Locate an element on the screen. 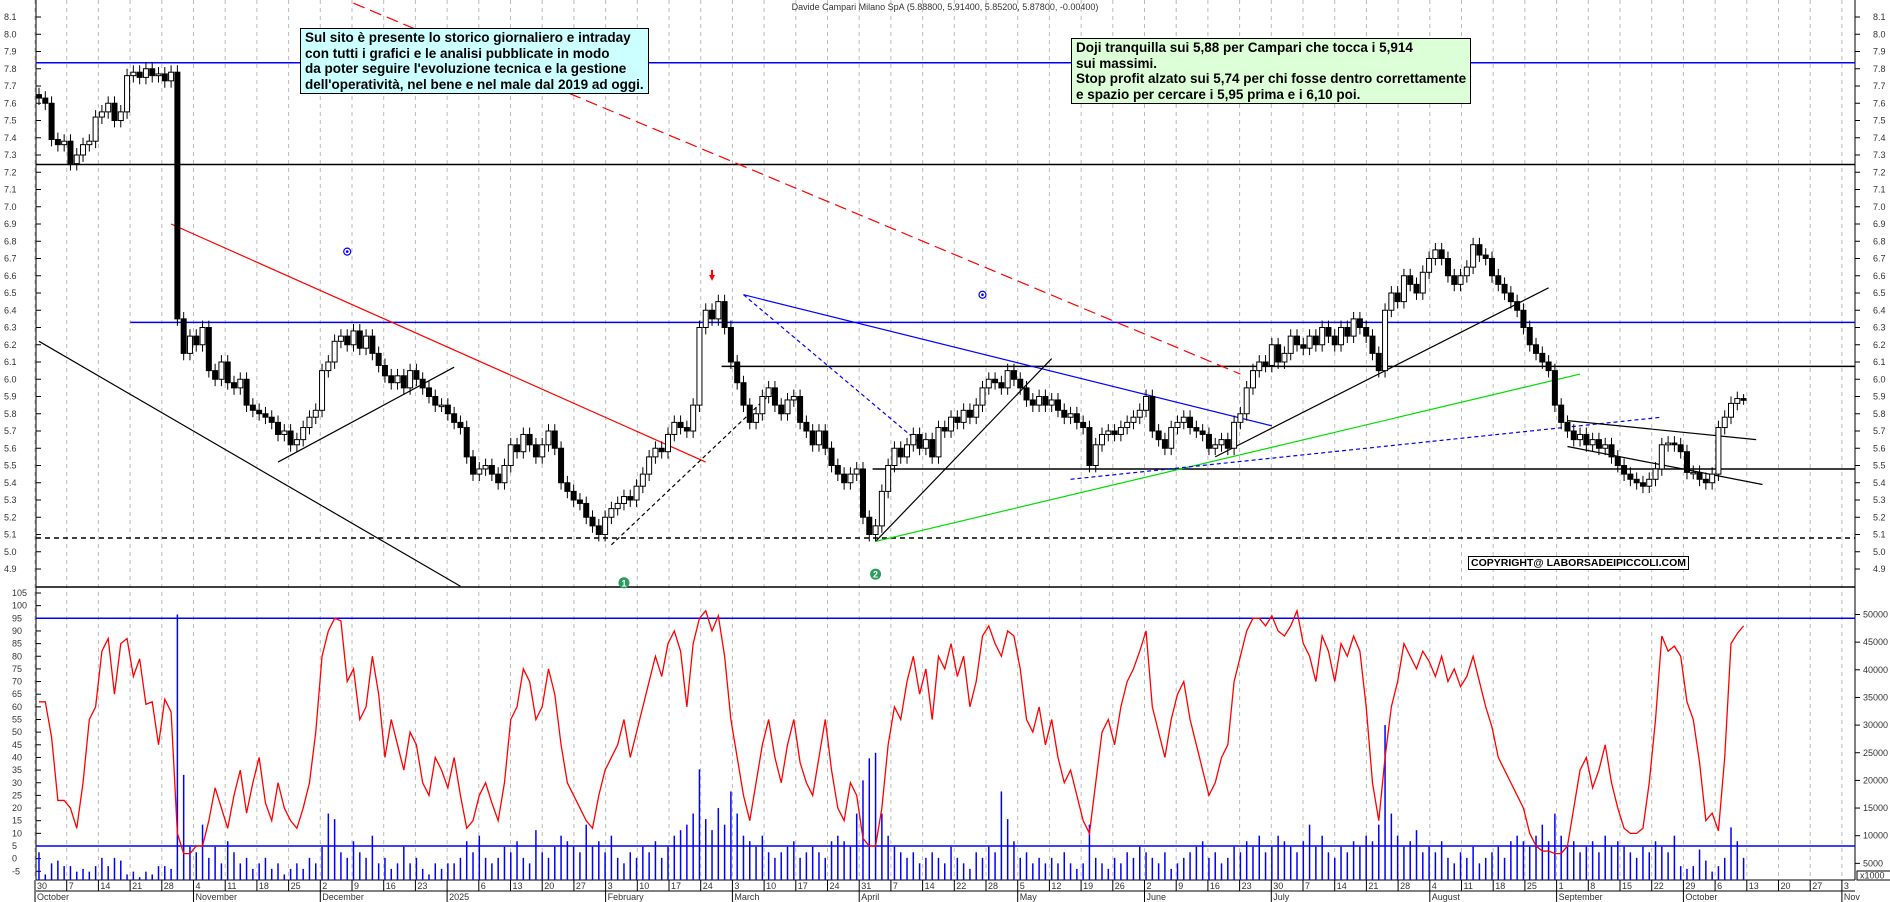 Image resolution: width=1890 pixels, height=902 pixels. price-tick-right: 7.5 is located at coordinates (1879, 121).